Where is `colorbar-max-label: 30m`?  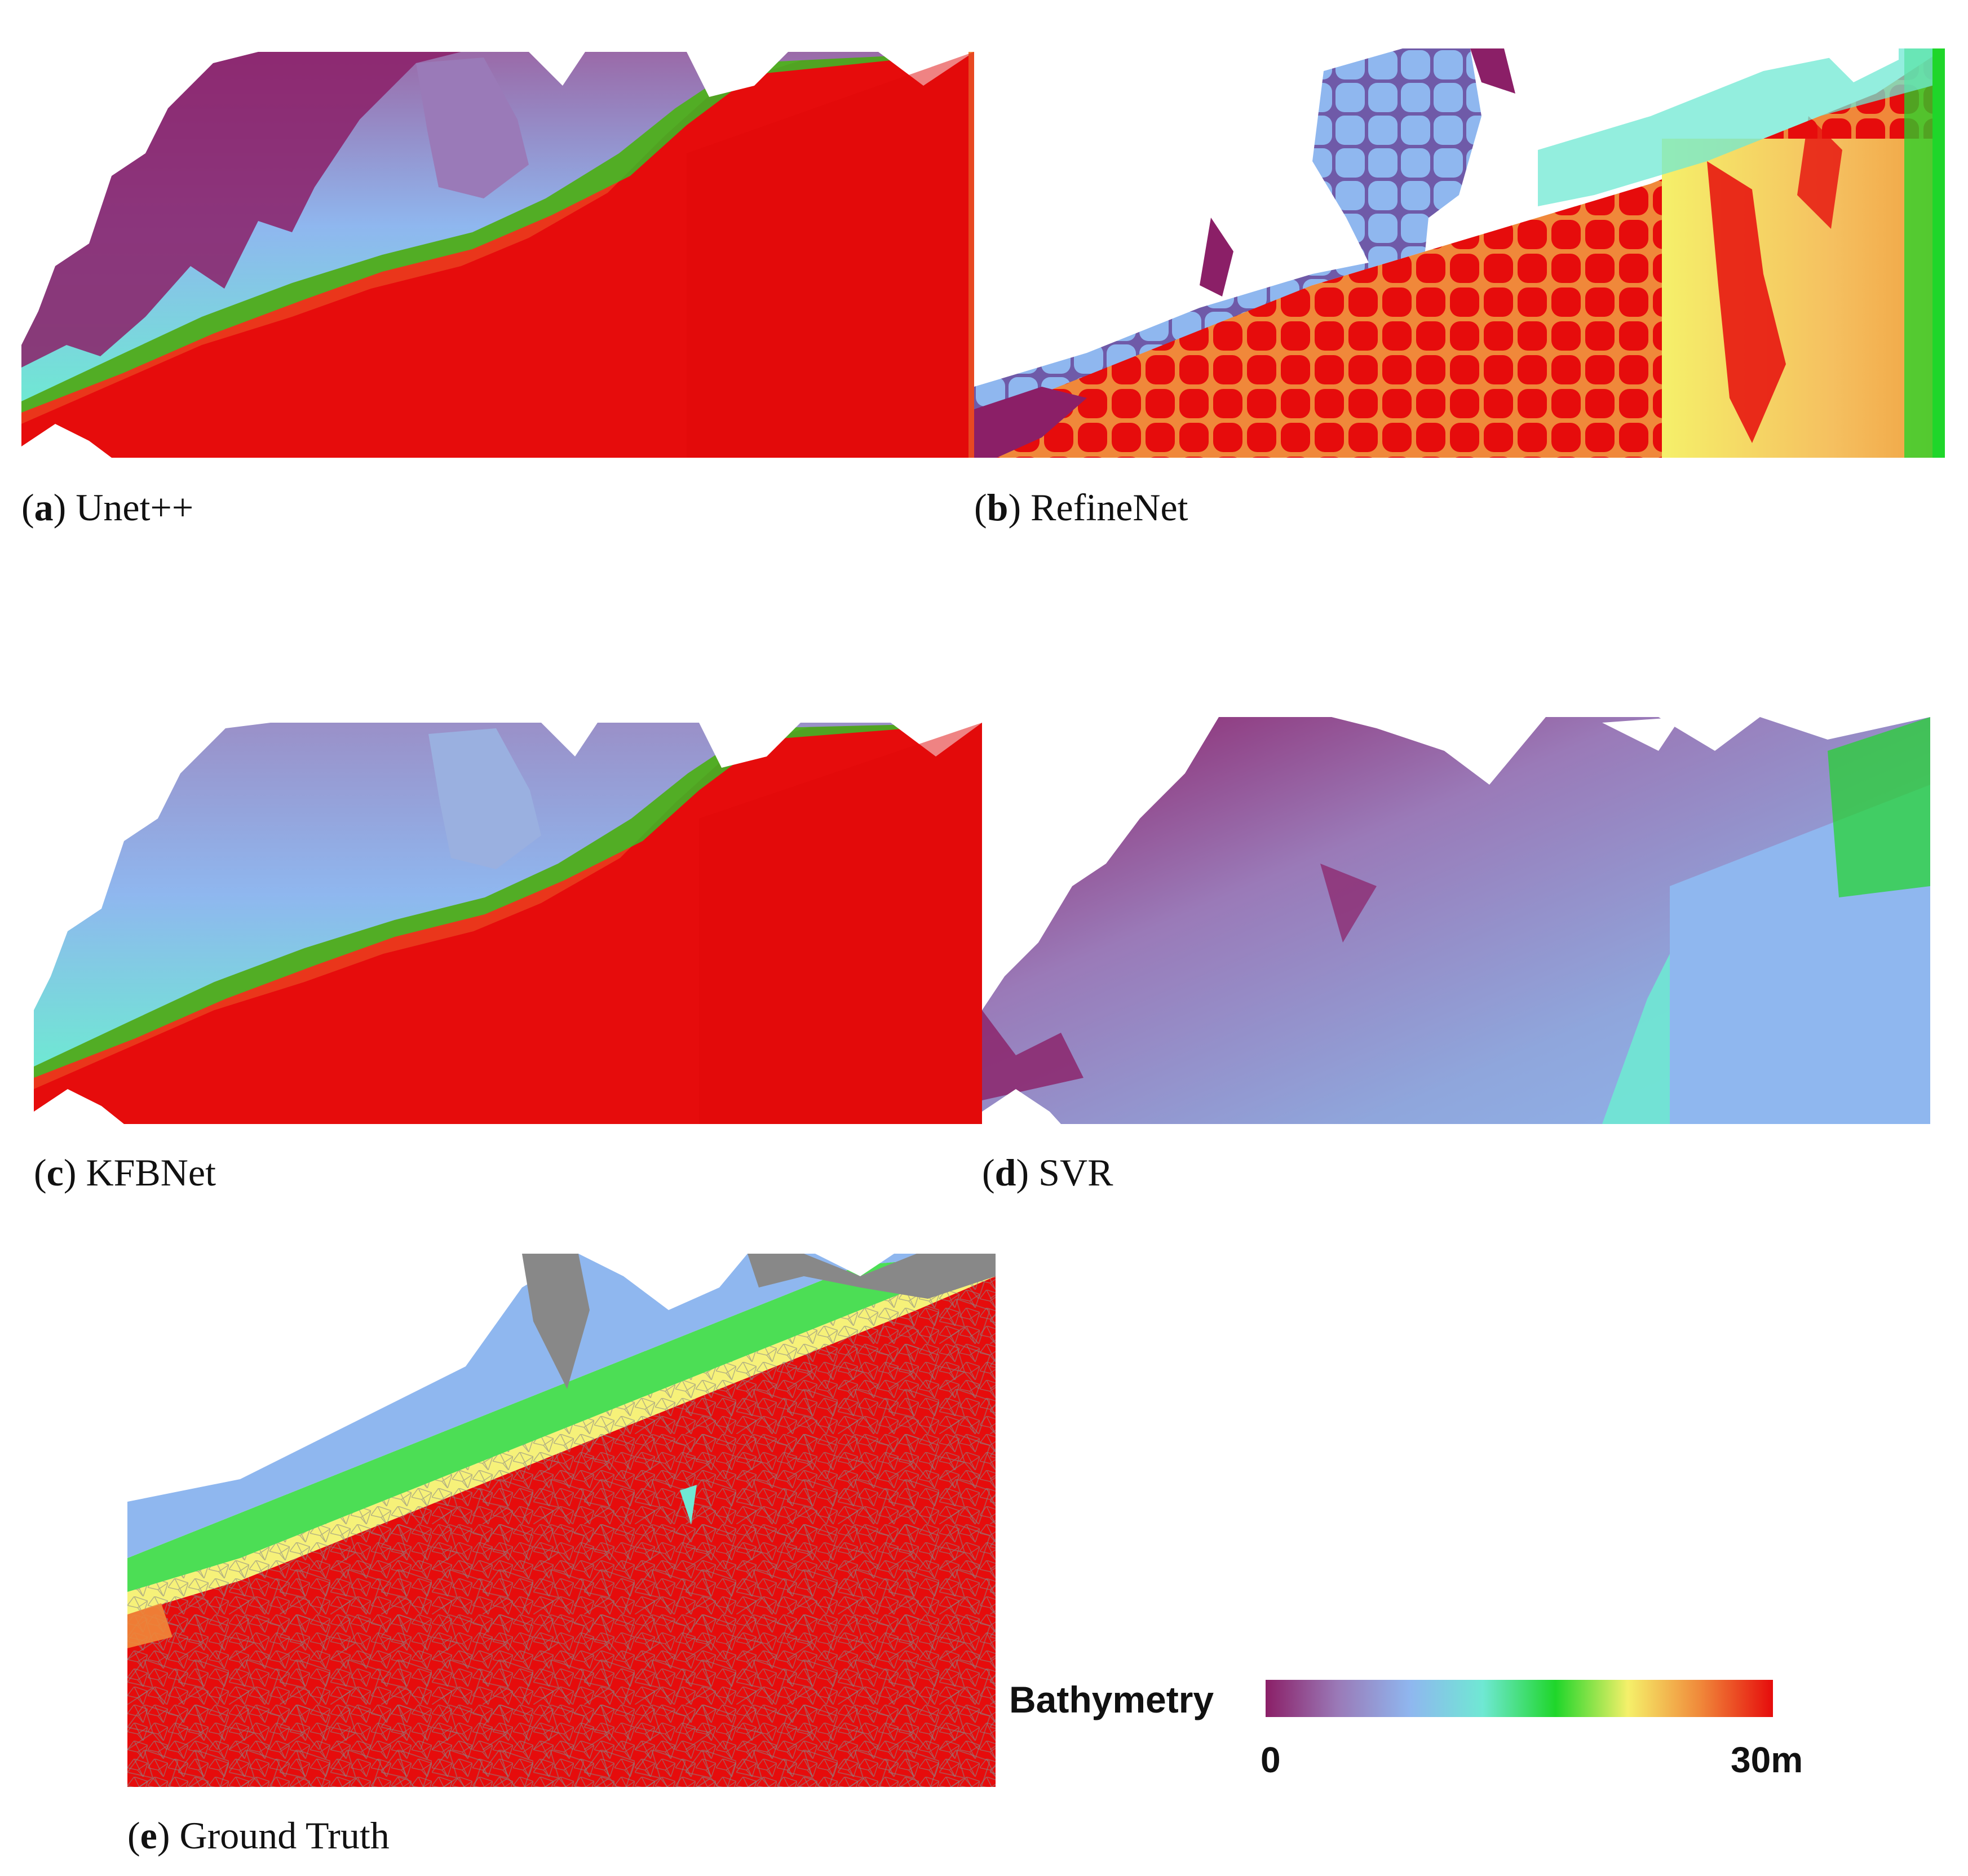 colorbar-max-label: 30m is located at coordinates (1767, 1760).